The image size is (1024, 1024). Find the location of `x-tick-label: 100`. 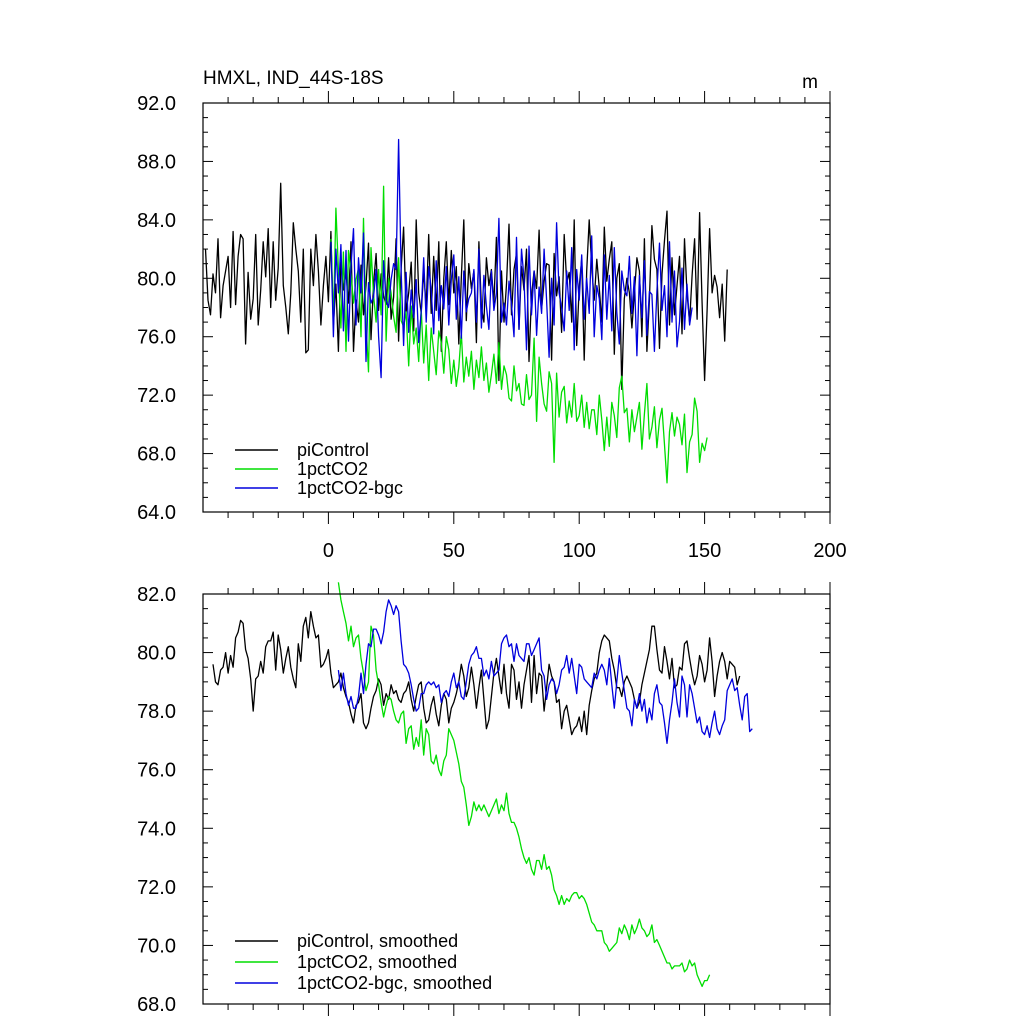

x-tick-label: 100 is located at coordinates (579, 551).